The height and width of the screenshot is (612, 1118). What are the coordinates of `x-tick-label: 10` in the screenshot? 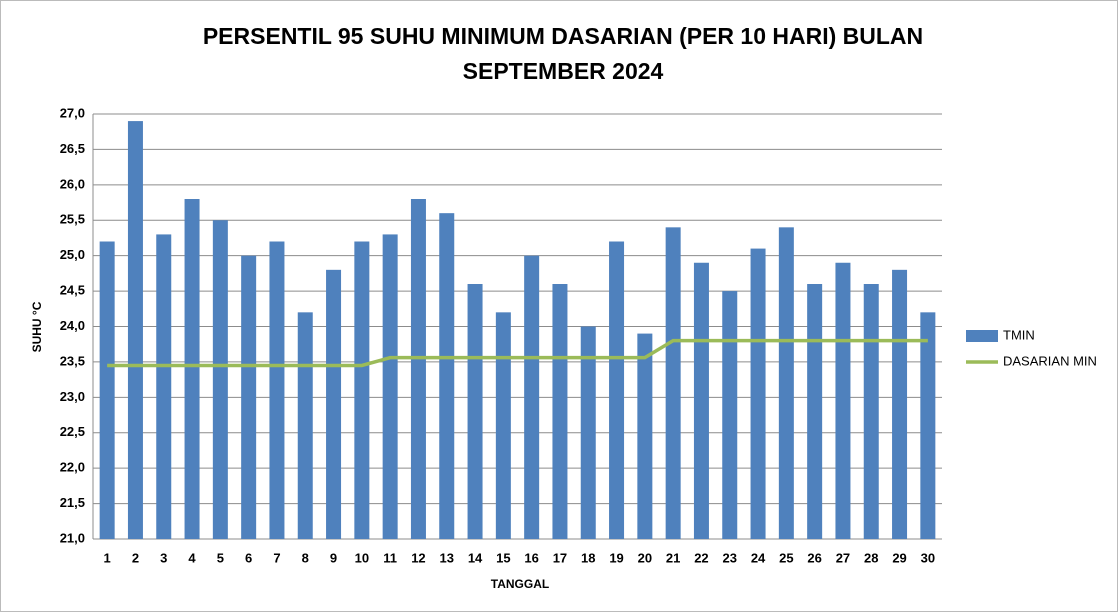 It's located at (362, 557).